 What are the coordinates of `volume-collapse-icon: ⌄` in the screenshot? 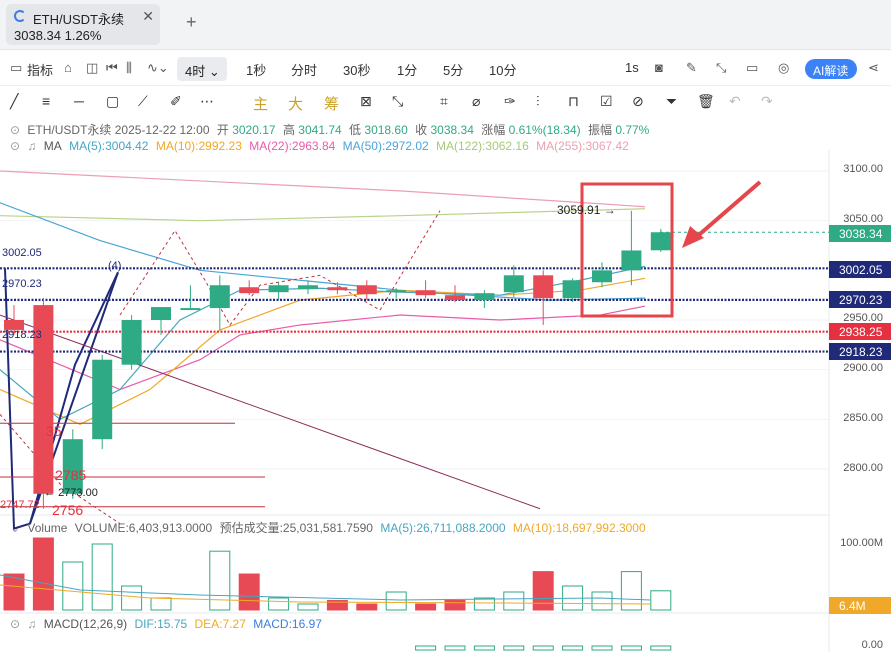 It's located at (15, 528).